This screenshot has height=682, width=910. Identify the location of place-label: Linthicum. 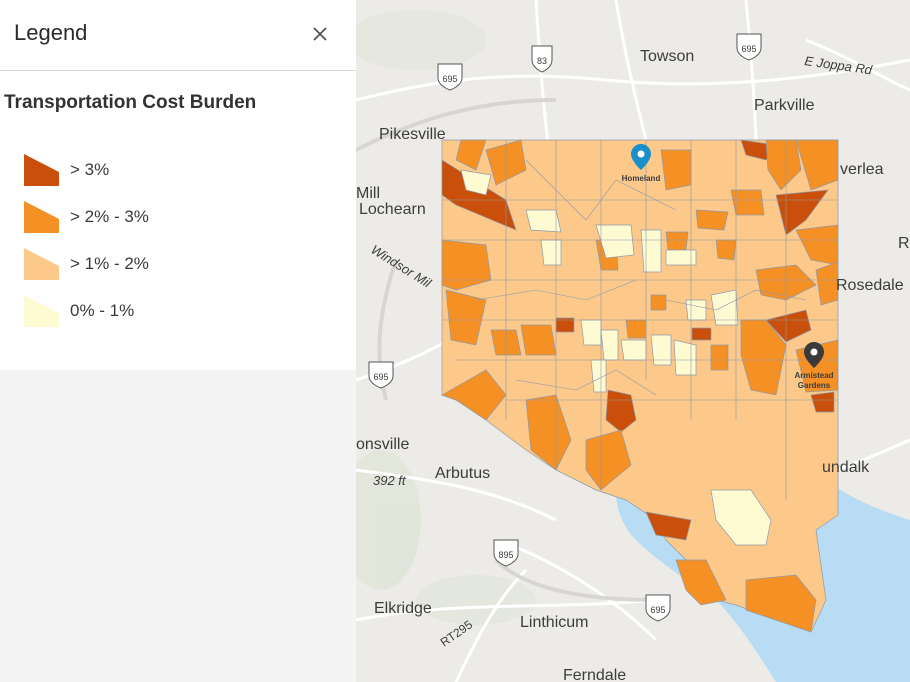
(554, 622).